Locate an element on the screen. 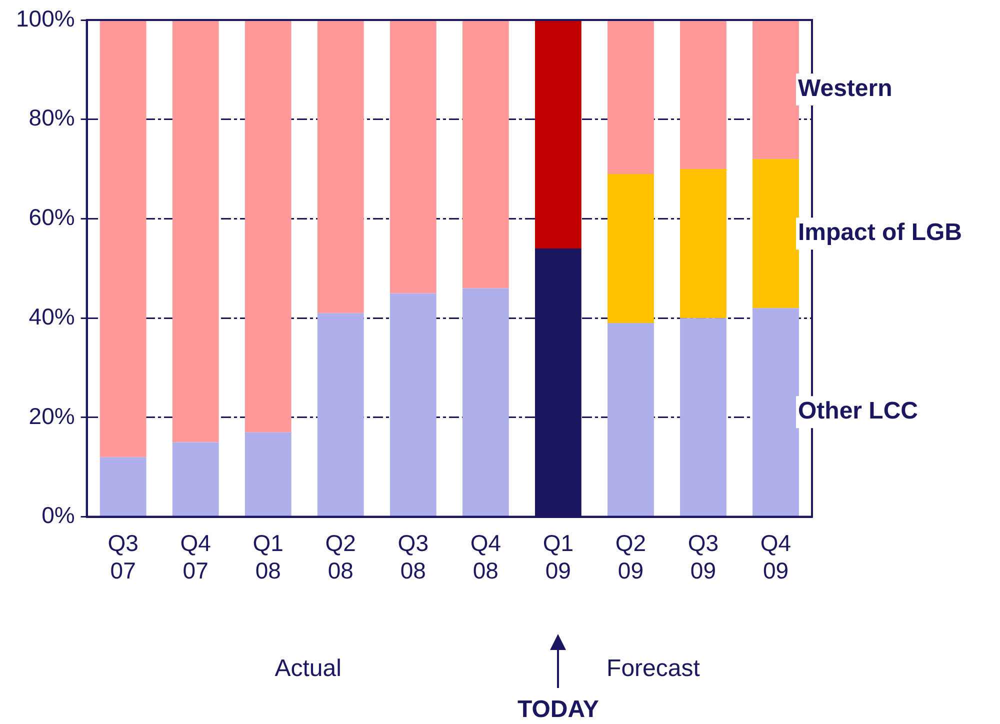 This screenshot has width=1000, height=724. text: Actual is located at coordinates (308, 669).